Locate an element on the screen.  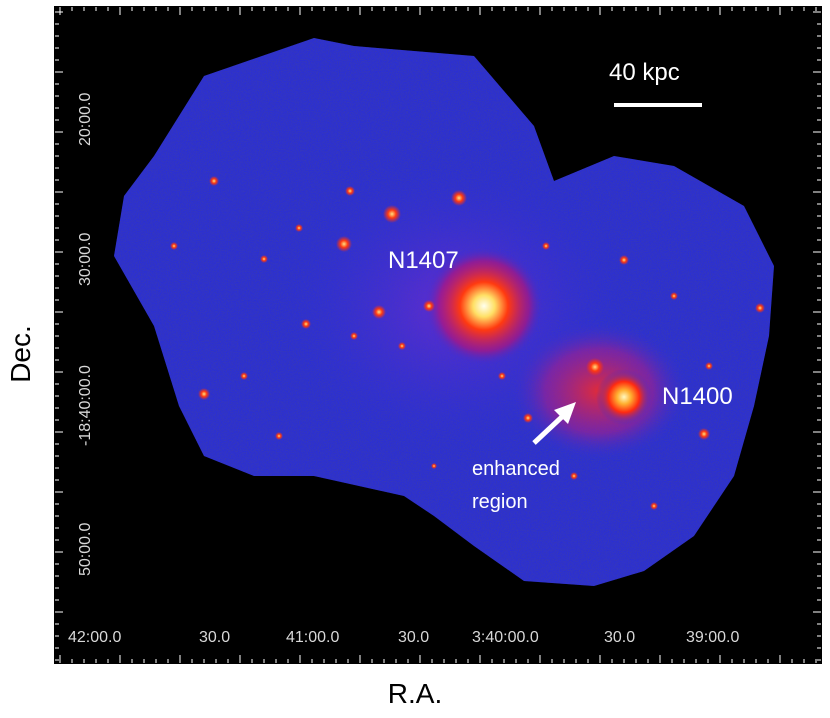
y-tick-label: 50:00.0 is located at coordinates (85, 549).